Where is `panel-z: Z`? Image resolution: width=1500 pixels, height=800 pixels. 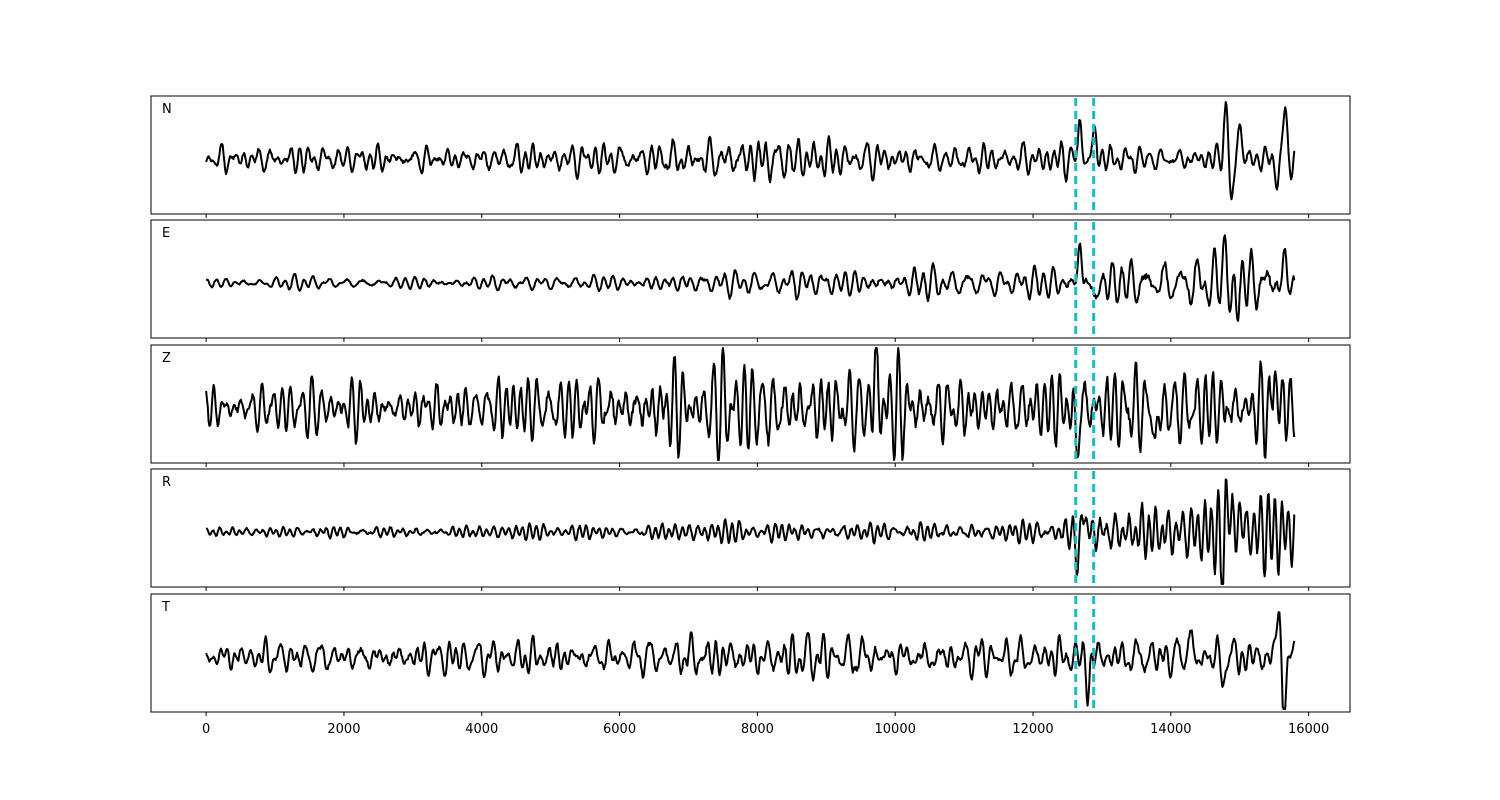
panel-z: Z is located at coordinates (750, 405).